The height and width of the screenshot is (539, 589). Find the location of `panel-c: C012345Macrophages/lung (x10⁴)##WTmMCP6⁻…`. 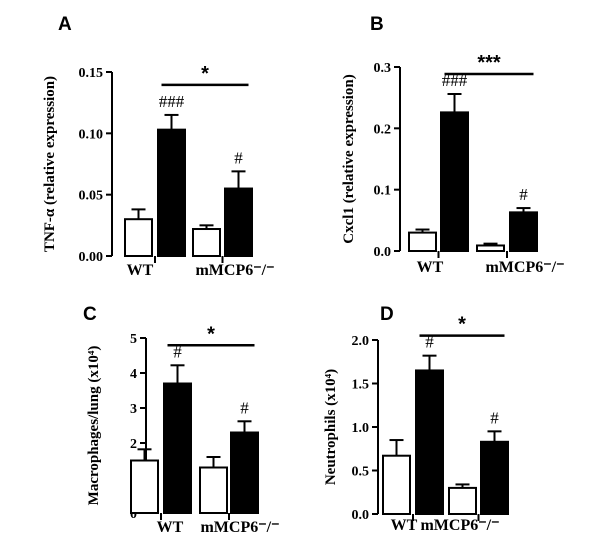

panel-c: C012345Macrophages/lung (x10⁴)##WTmMCP6⁻… is located at coordinates (181, 420).